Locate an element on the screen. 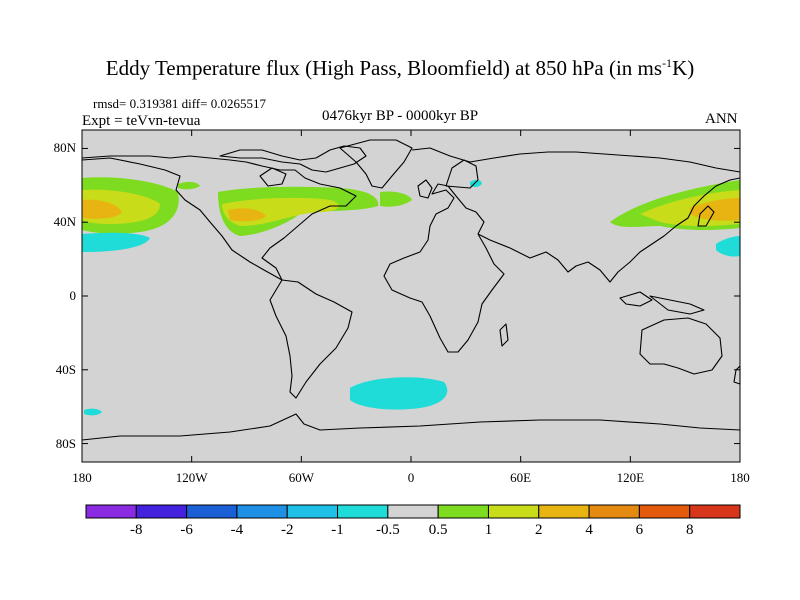  lon-label: 120E is located at coordinates (630, 477).